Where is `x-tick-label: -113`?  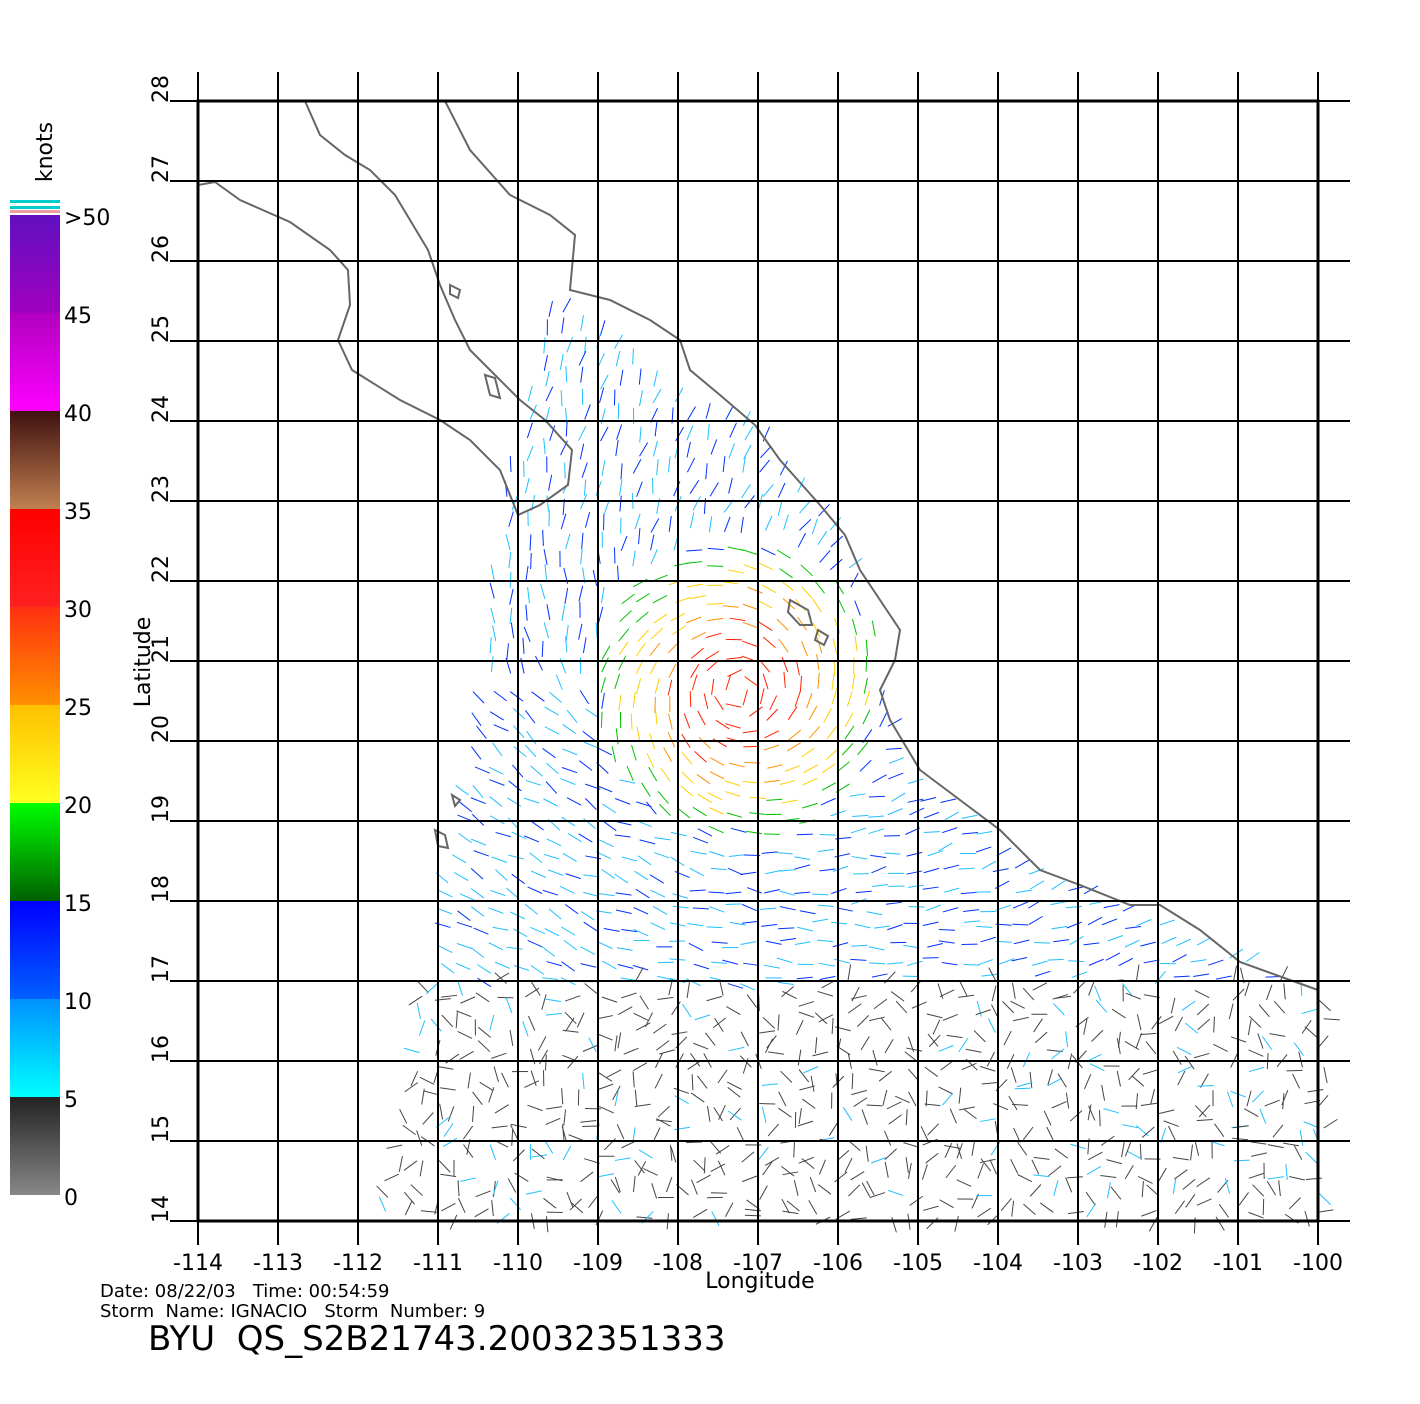
x-tick-label: -113 is located at coordinates (278, 1263).